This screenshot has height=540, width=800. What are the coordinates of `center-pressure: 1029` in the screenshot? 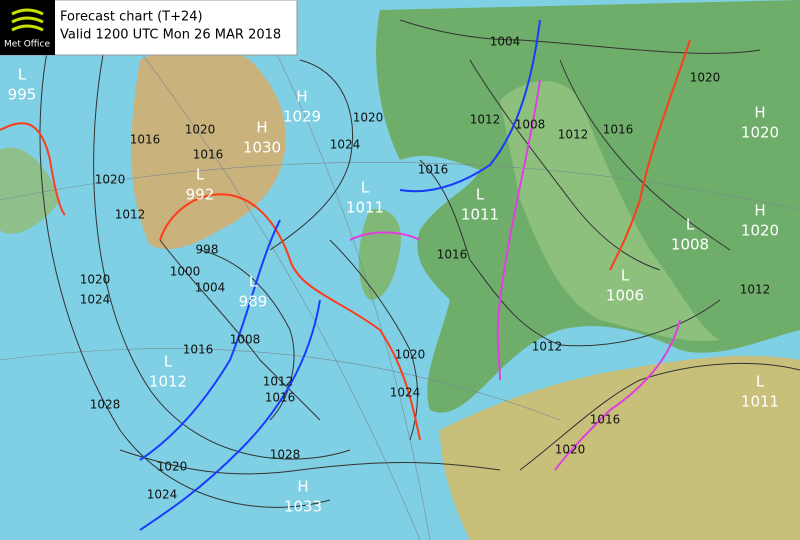 It's located at (302, 117).